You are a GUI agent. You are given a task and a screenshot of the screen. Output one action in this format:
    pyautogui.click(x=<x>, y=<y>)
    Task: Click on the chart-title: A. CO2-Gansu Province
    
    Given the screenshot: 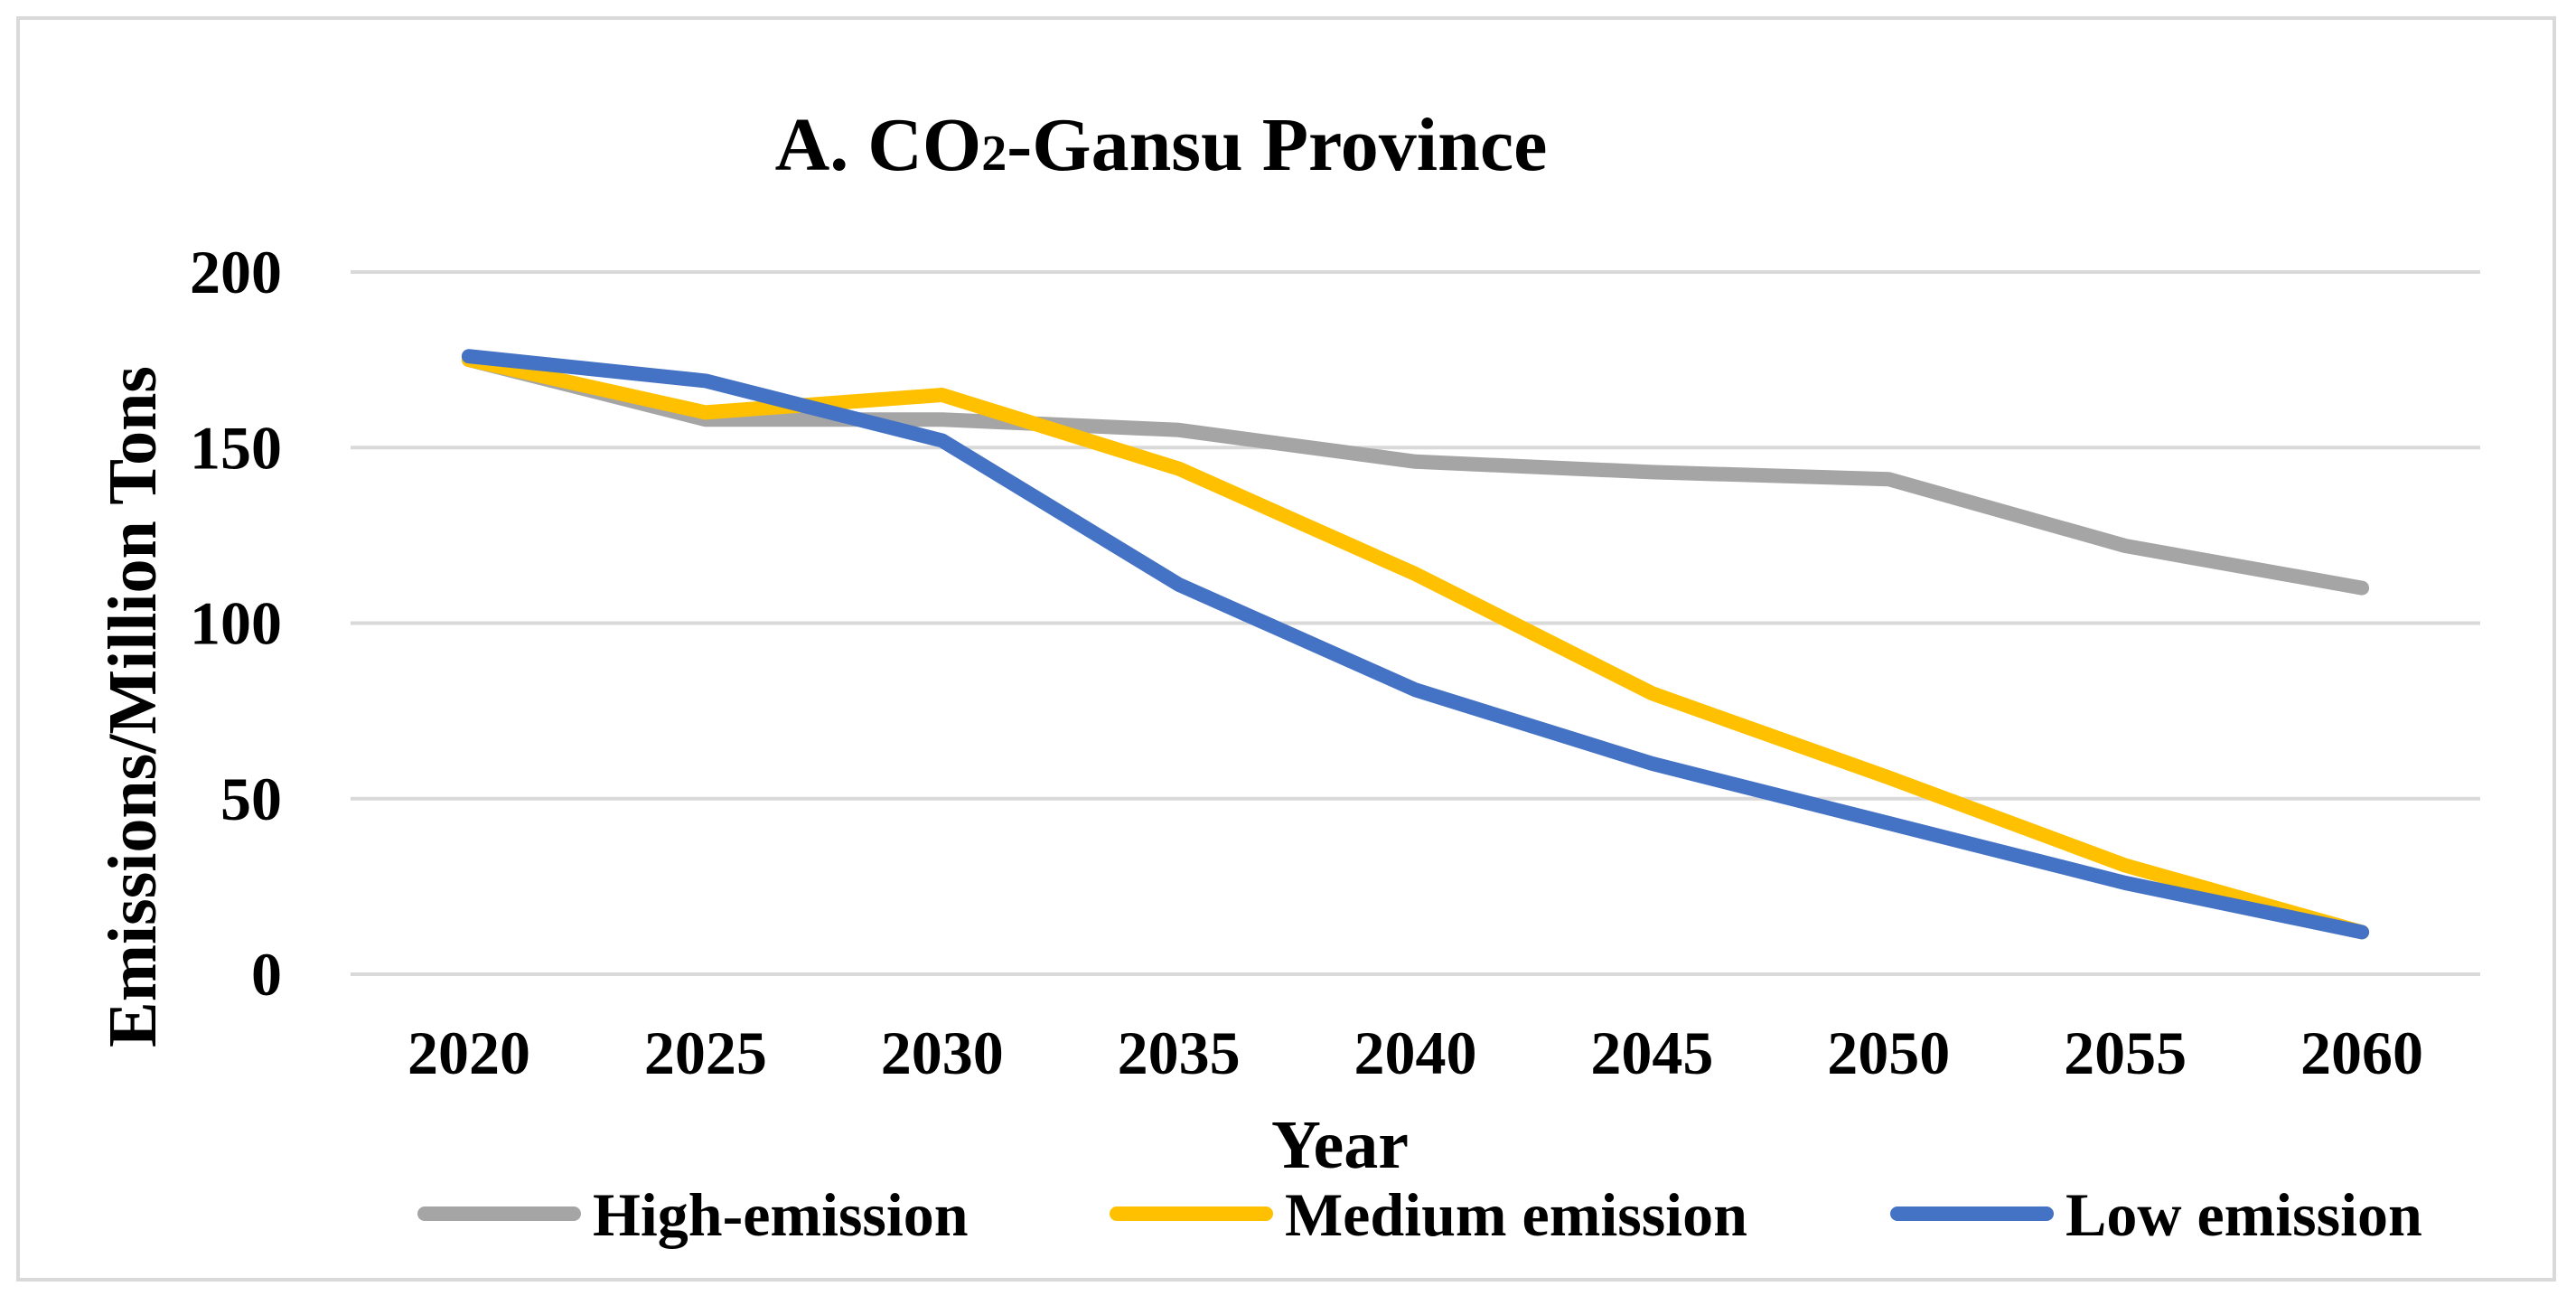 What is the action you would take?
    pyautogui.click(x=1161, y=145)
    